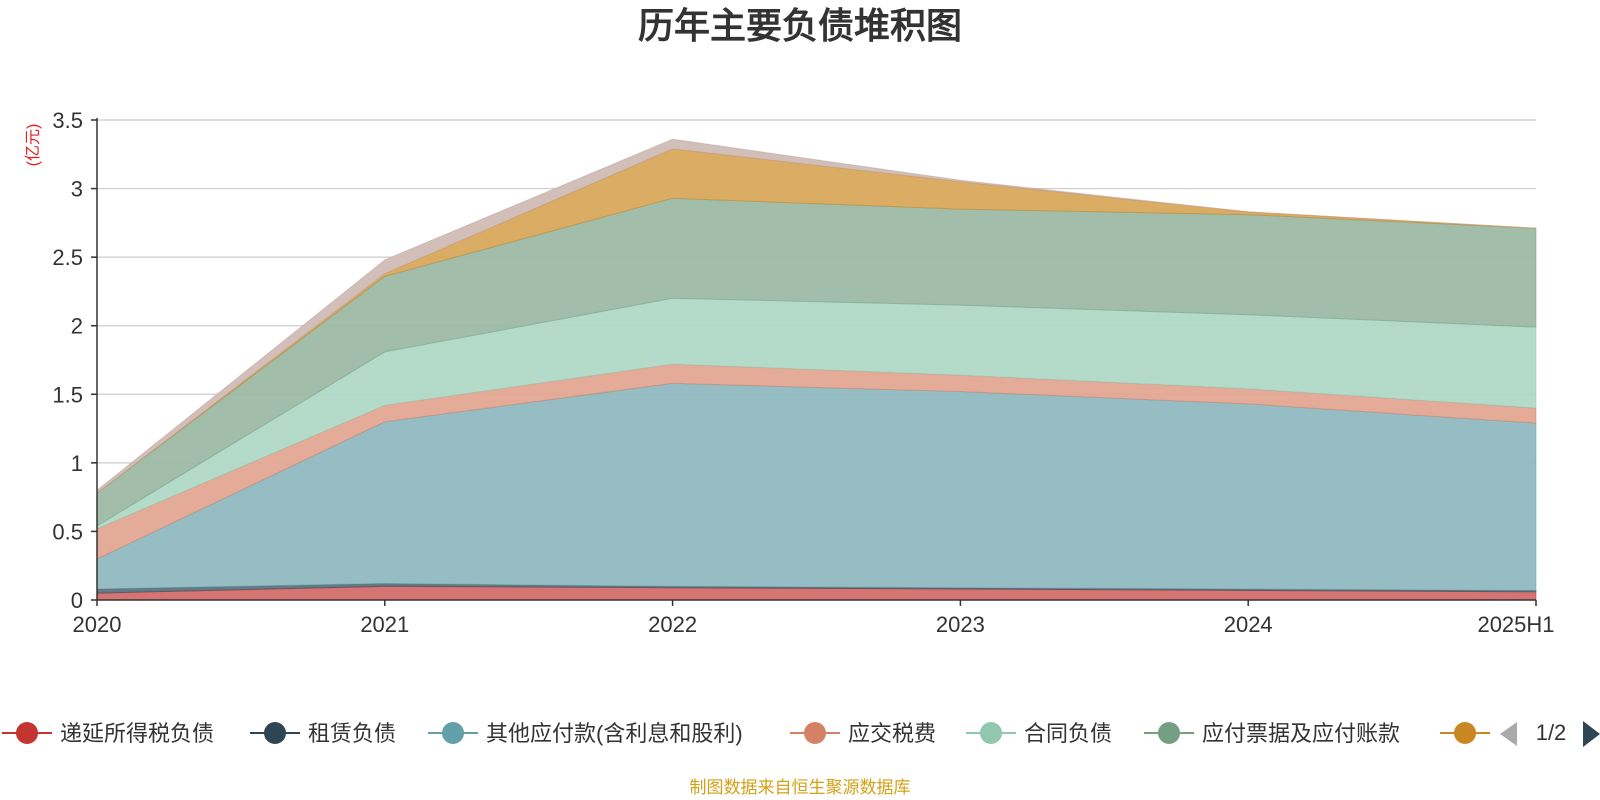  What do you see at coordinates (352, 733) in the screenshot?
I see `legend-label: 租赁负债` at bounding box center [352, 733].